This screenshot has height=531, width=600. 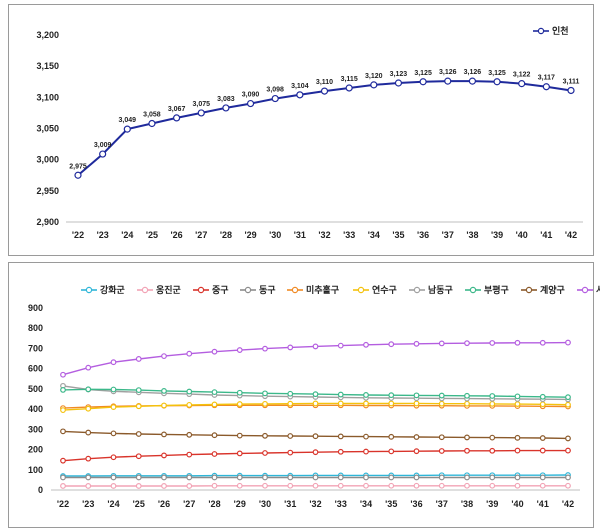 I want to click on y-tick-label: 700, so click(x=35, y=348).